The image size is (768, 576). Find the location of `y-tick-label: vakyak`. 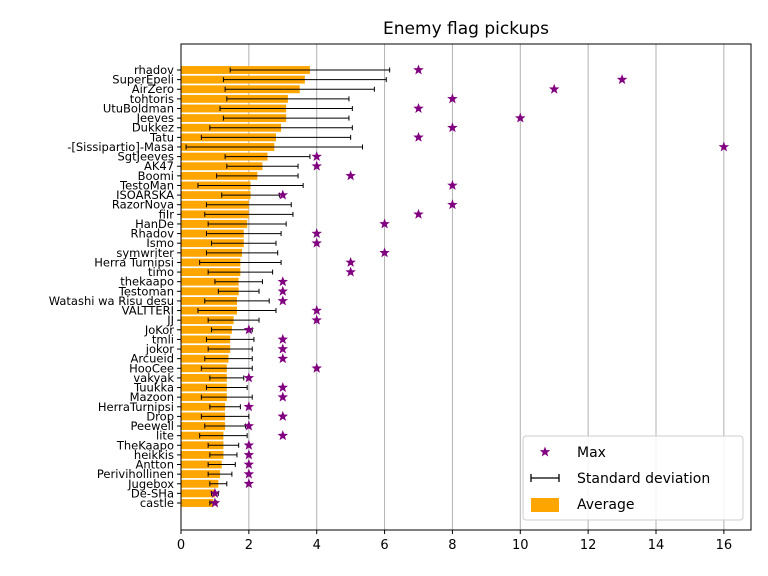

y-tick-label: vakyak is located at coordinates (153, 378).